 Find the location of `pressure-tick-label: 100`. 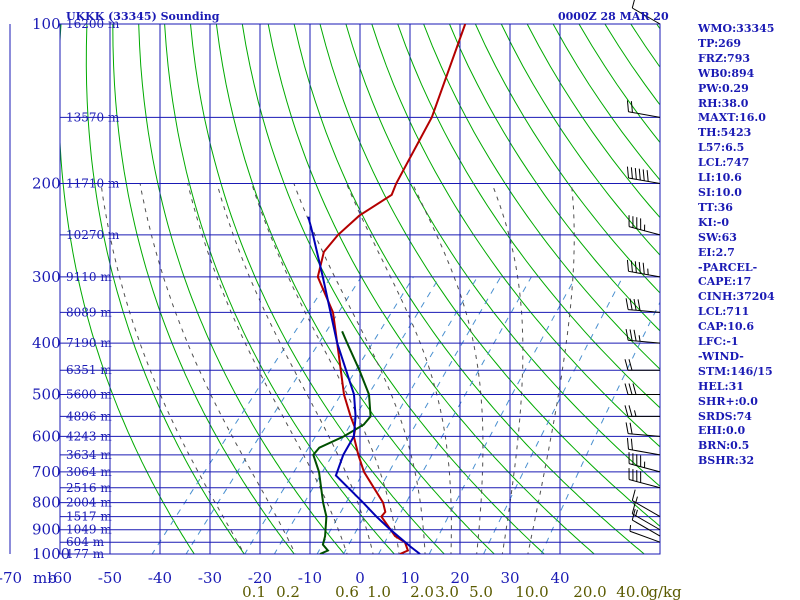

pressure-tick-label: 100 is located at coordinates (46, 24).